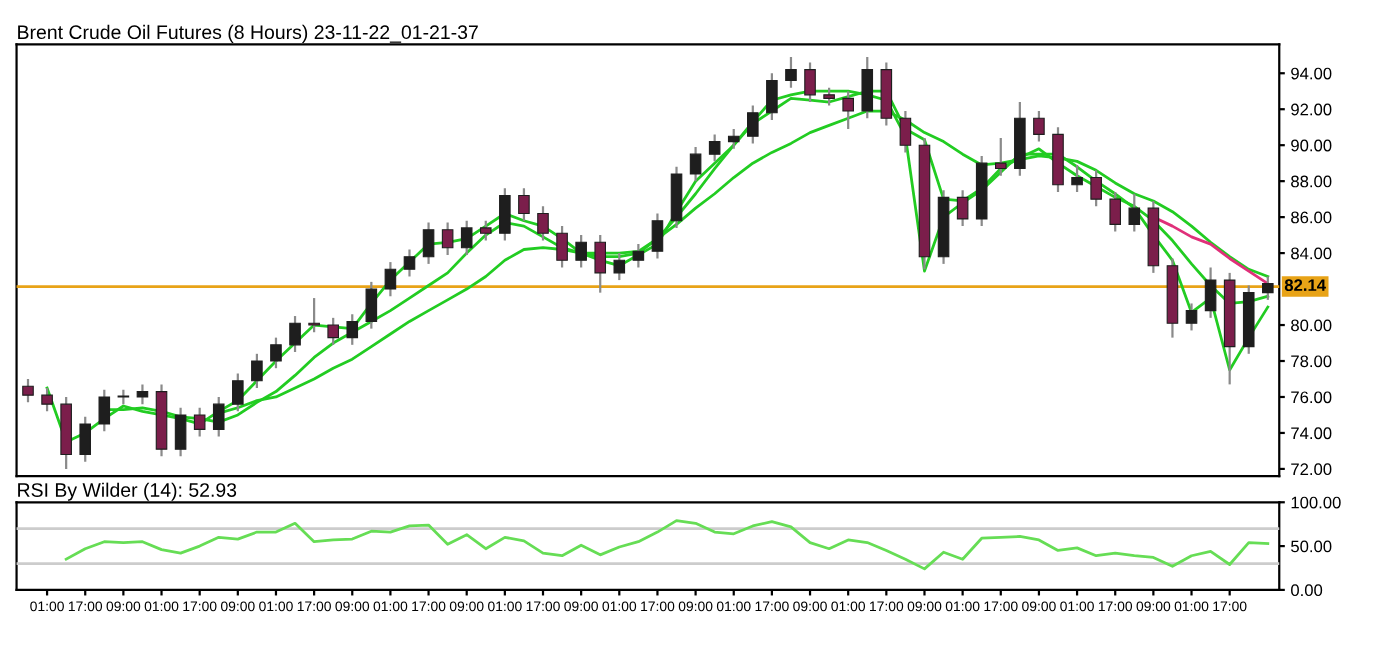  What do you see at coordinates (1311, 73) in the screenshot?
I see `y-tick-label: 94.00` at bounding box center [1311, 73].